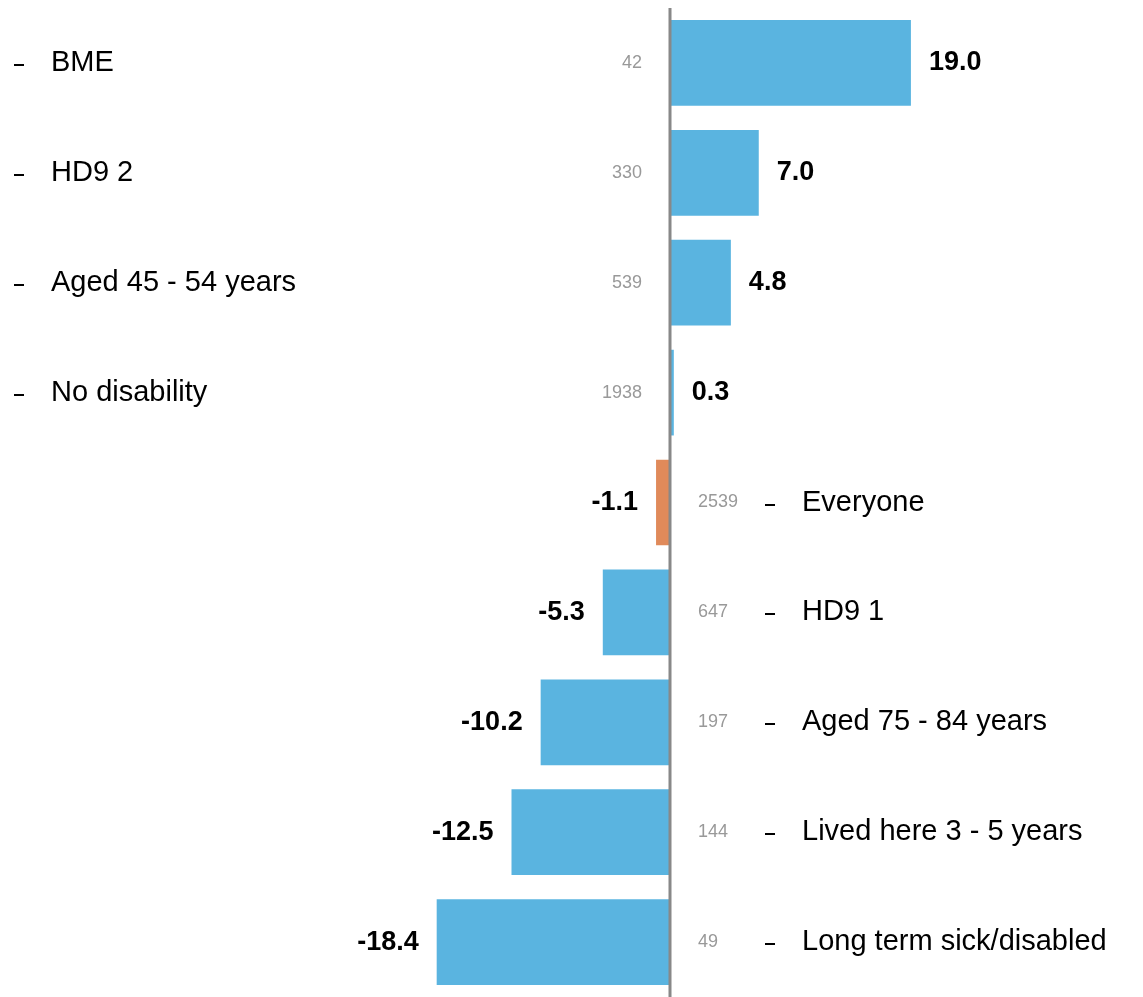  What do you see at coordinates (843, 610) in the screenshot?
I see `y-tick-label: HD9 1` at bounding box center [843, 610].